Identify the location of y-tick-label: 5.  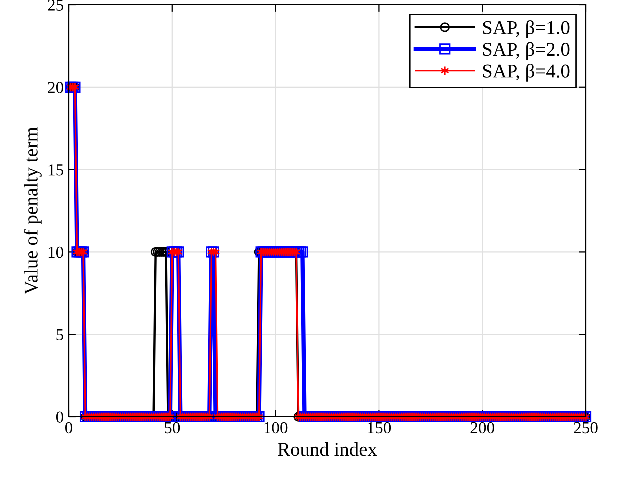
(60, 335).